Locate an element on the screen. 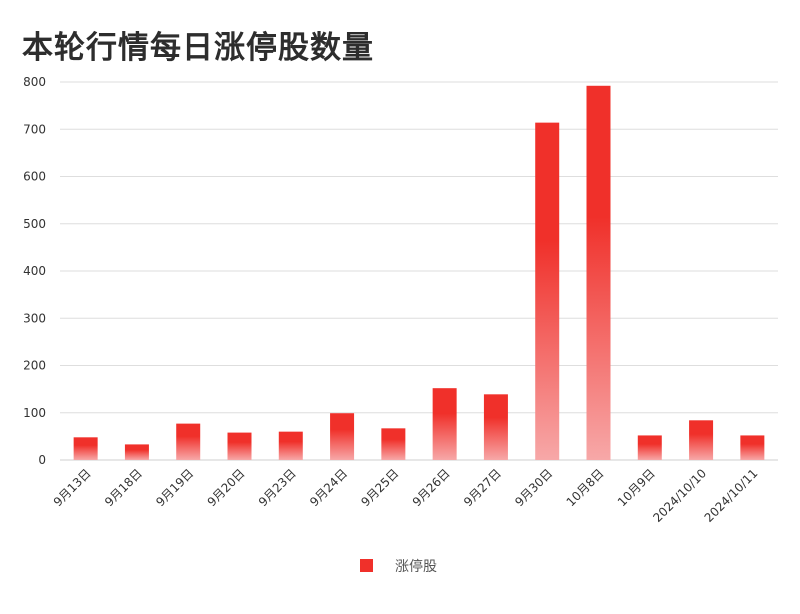 This screenshot has width=800, height=614. x-tick-label: 9月19日 is located at coordinates (174, 487).